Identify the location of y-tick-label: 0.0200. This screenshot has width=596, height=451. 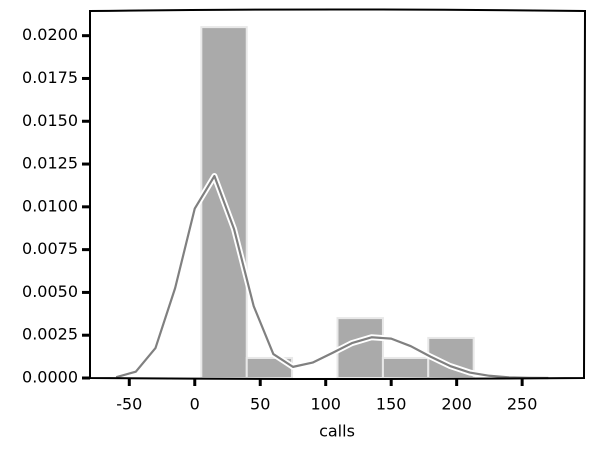
(50, 34).